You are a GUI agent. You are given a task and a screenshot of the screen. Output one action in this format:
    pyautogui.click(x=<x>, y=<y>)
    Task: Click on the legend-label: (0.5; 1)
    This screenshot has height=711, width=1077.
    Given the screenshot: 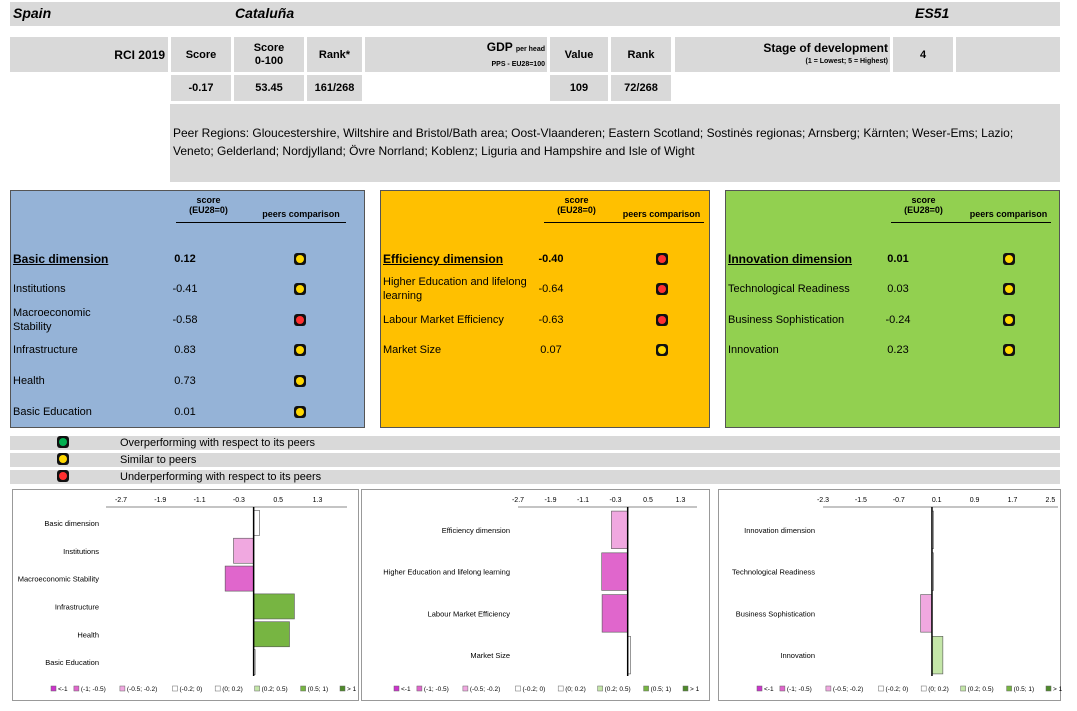 What is the action you would take?
    pyautogui.click(x=318, y=689)
    